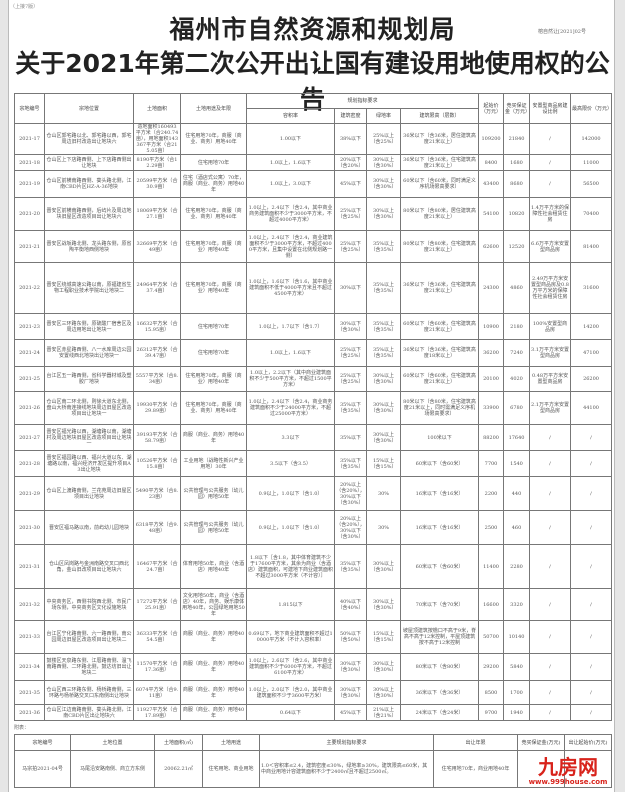 The height and width of the screenshot is (792, 625). Describe the element at coordinates (383, 712) in the screenshot. I see `cell-green-ratio: 21%以上（含21%）` at that location.